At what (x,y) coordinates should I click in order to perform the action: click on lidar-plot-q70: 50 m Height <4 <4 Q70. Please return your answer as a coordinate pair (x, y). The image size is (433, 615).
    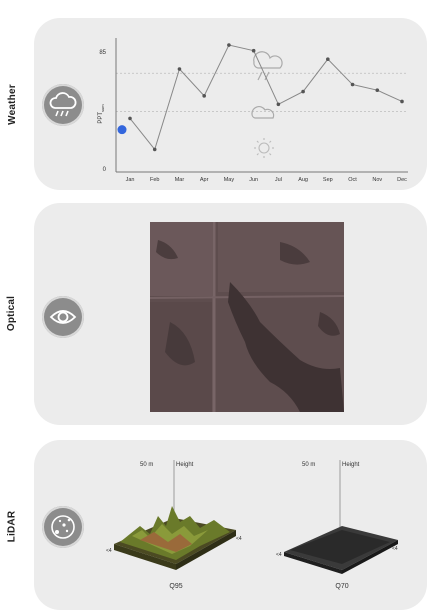
    Looking at the image, I should click on (337, 525).